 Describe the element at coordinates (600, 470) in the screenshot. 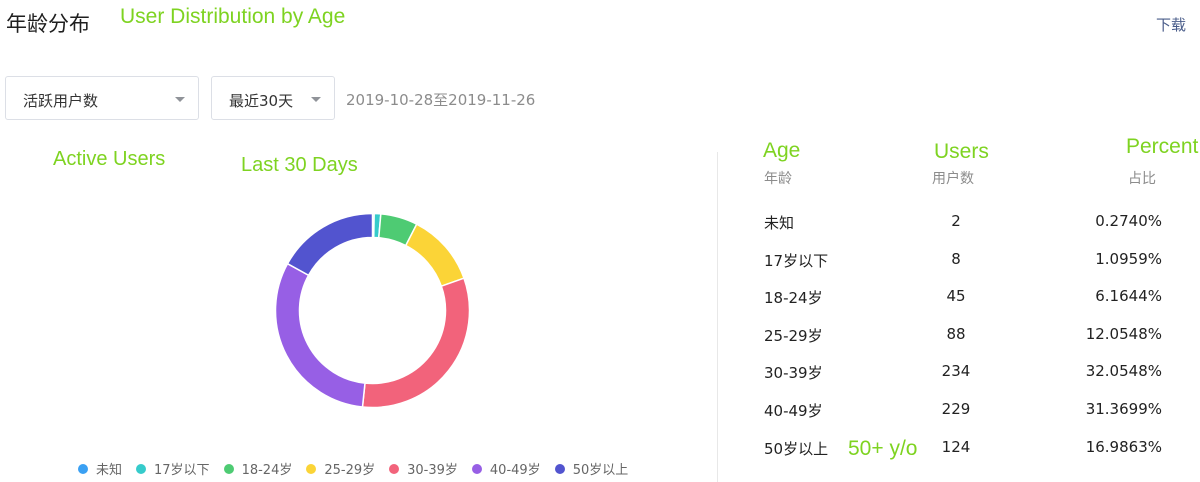

I see `legend-label: 50岁以上` at that location.